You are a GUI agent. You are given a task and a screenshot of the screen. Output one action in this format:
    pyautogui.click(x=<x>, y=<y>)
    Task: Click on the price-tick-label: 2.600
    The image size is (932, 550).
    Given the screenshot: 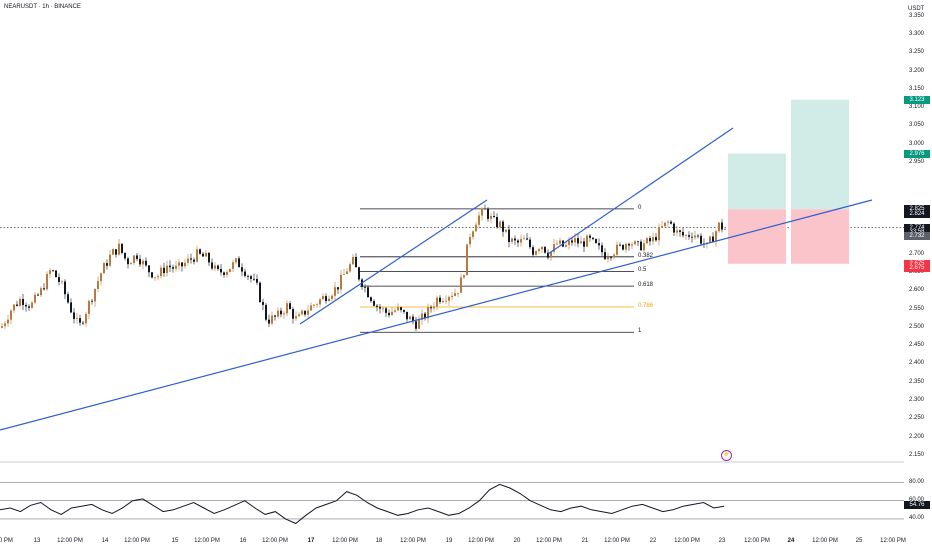 What is the action you would take?
    pyautogui.click(x=917, y=290)
    